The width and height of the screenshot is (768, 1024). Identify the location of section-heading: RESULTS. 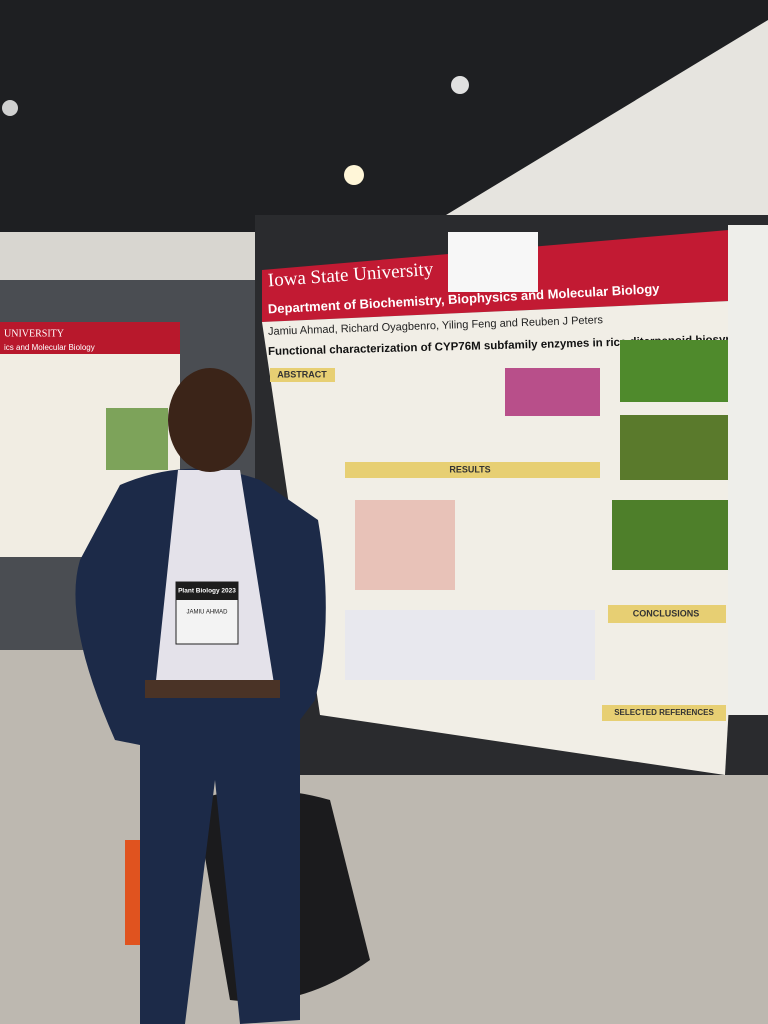
(469, 469).